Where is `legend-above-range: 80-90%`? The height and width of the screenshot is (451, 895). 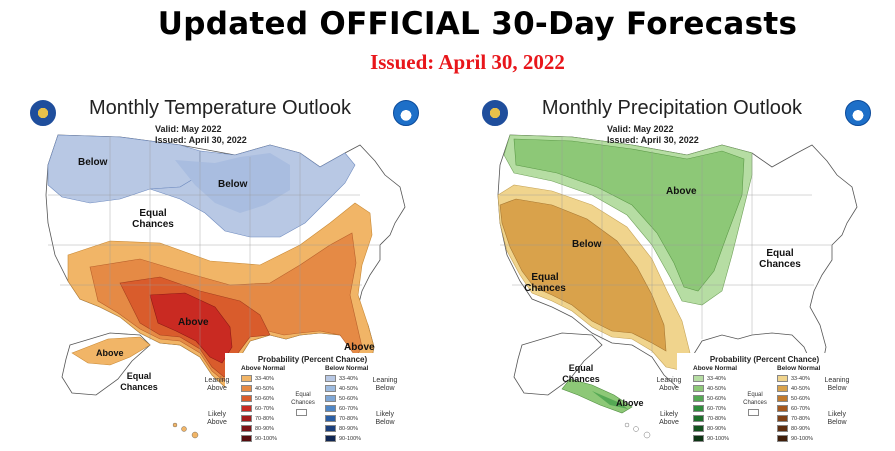 legend-above-range: 80-90% is located at coordinates (264, 429).